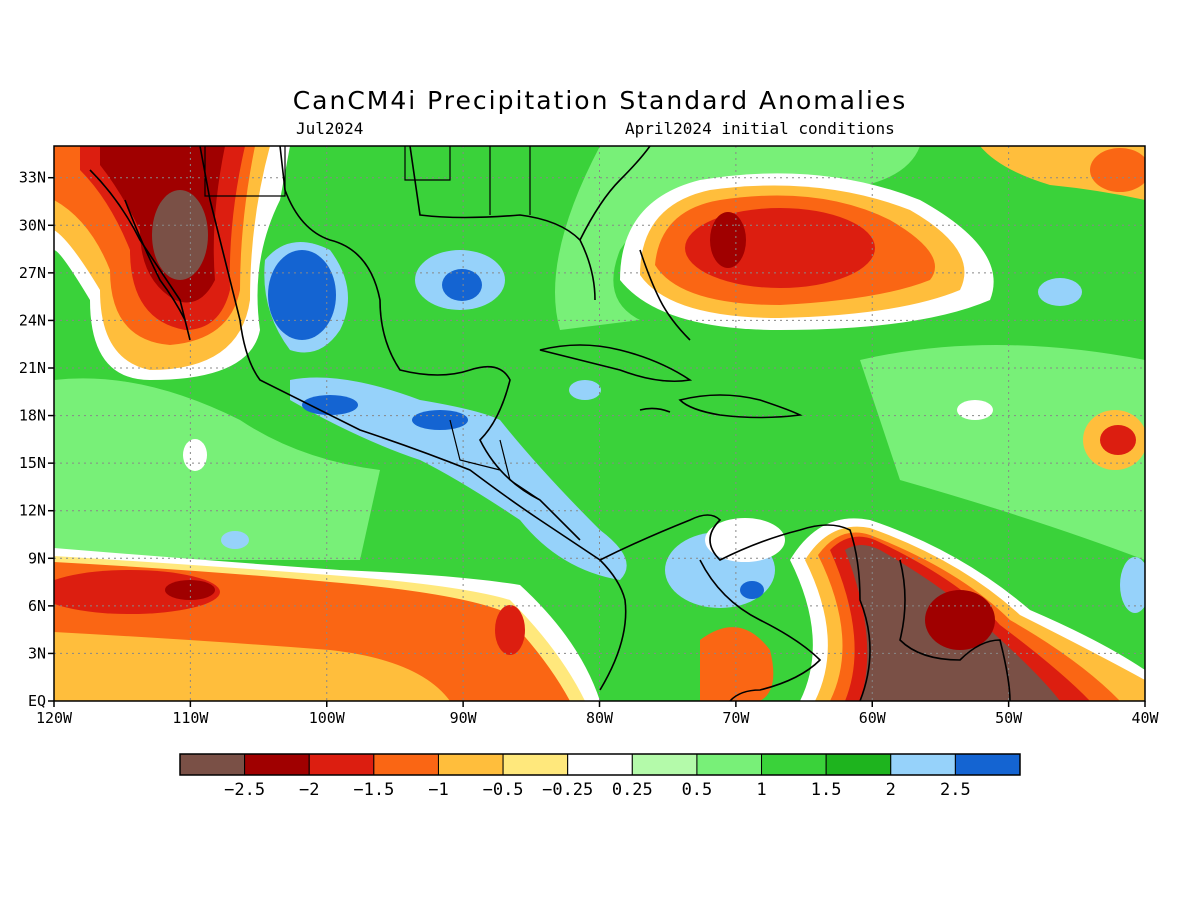  I want to click on x-tick-label: 100W, so click(327, 718).